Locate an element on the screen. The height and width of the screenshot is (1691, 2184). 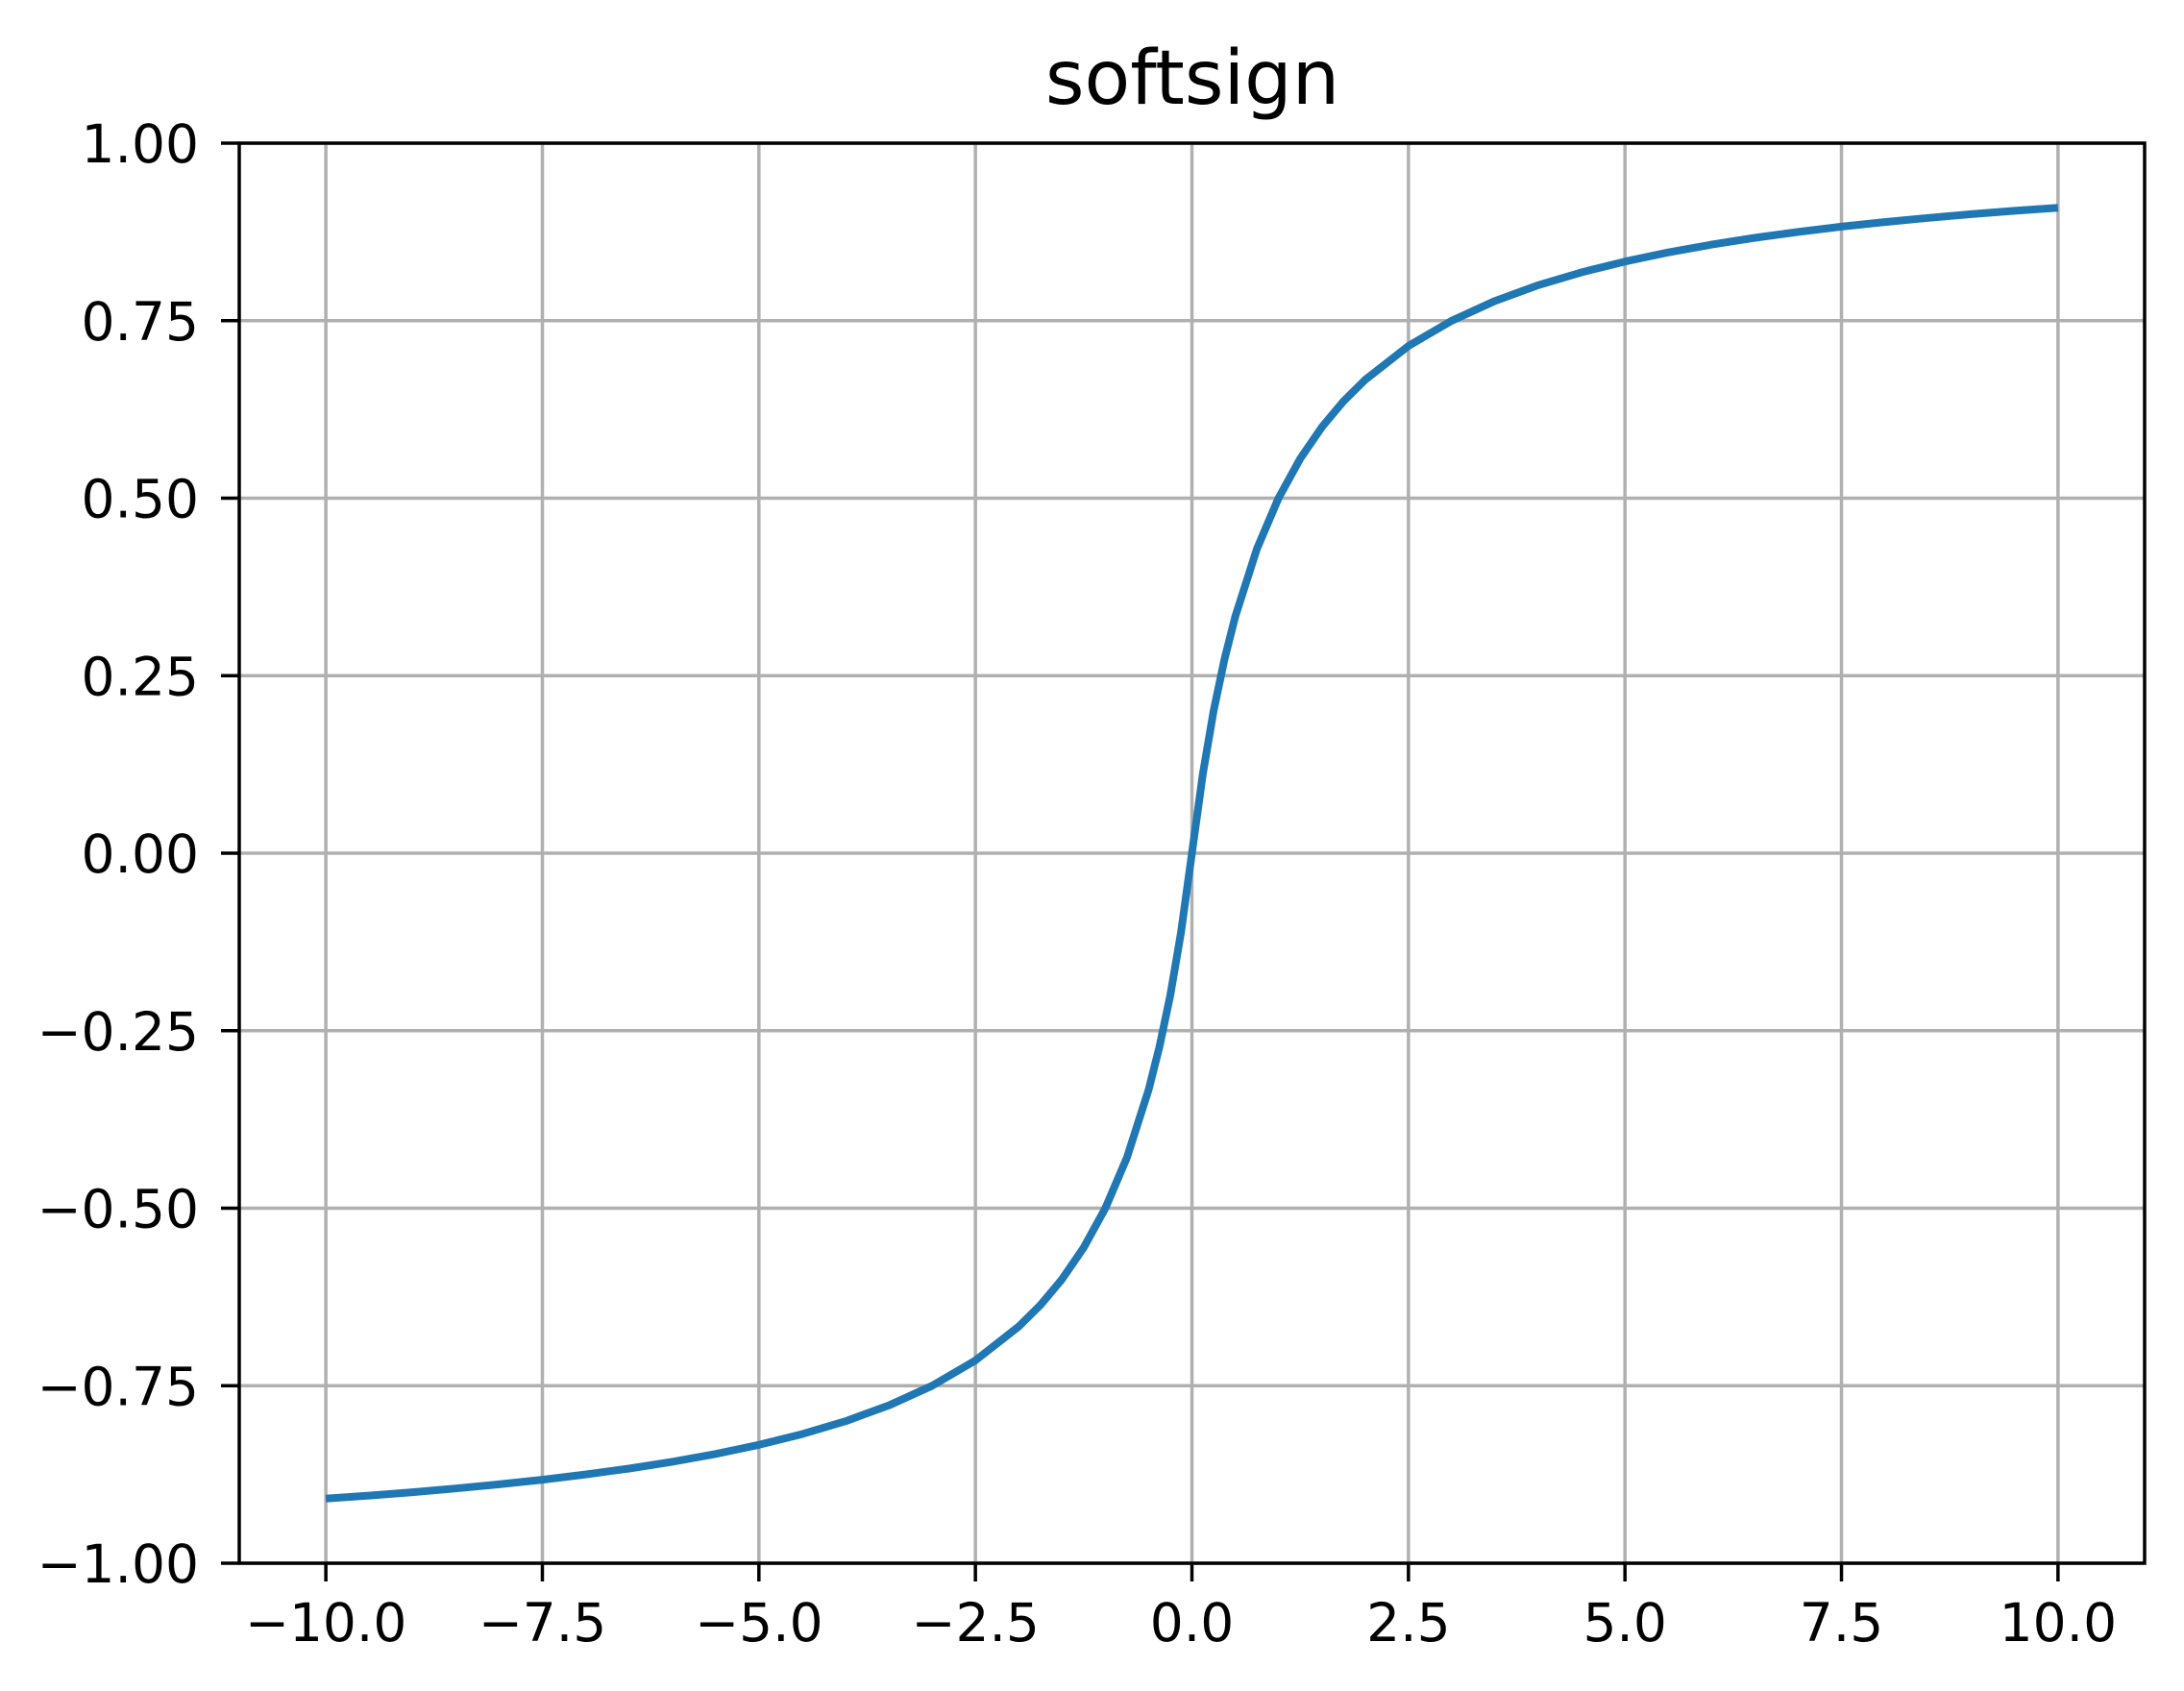
y-tick-label: −0.25 is located at coordinates (118, 1032).